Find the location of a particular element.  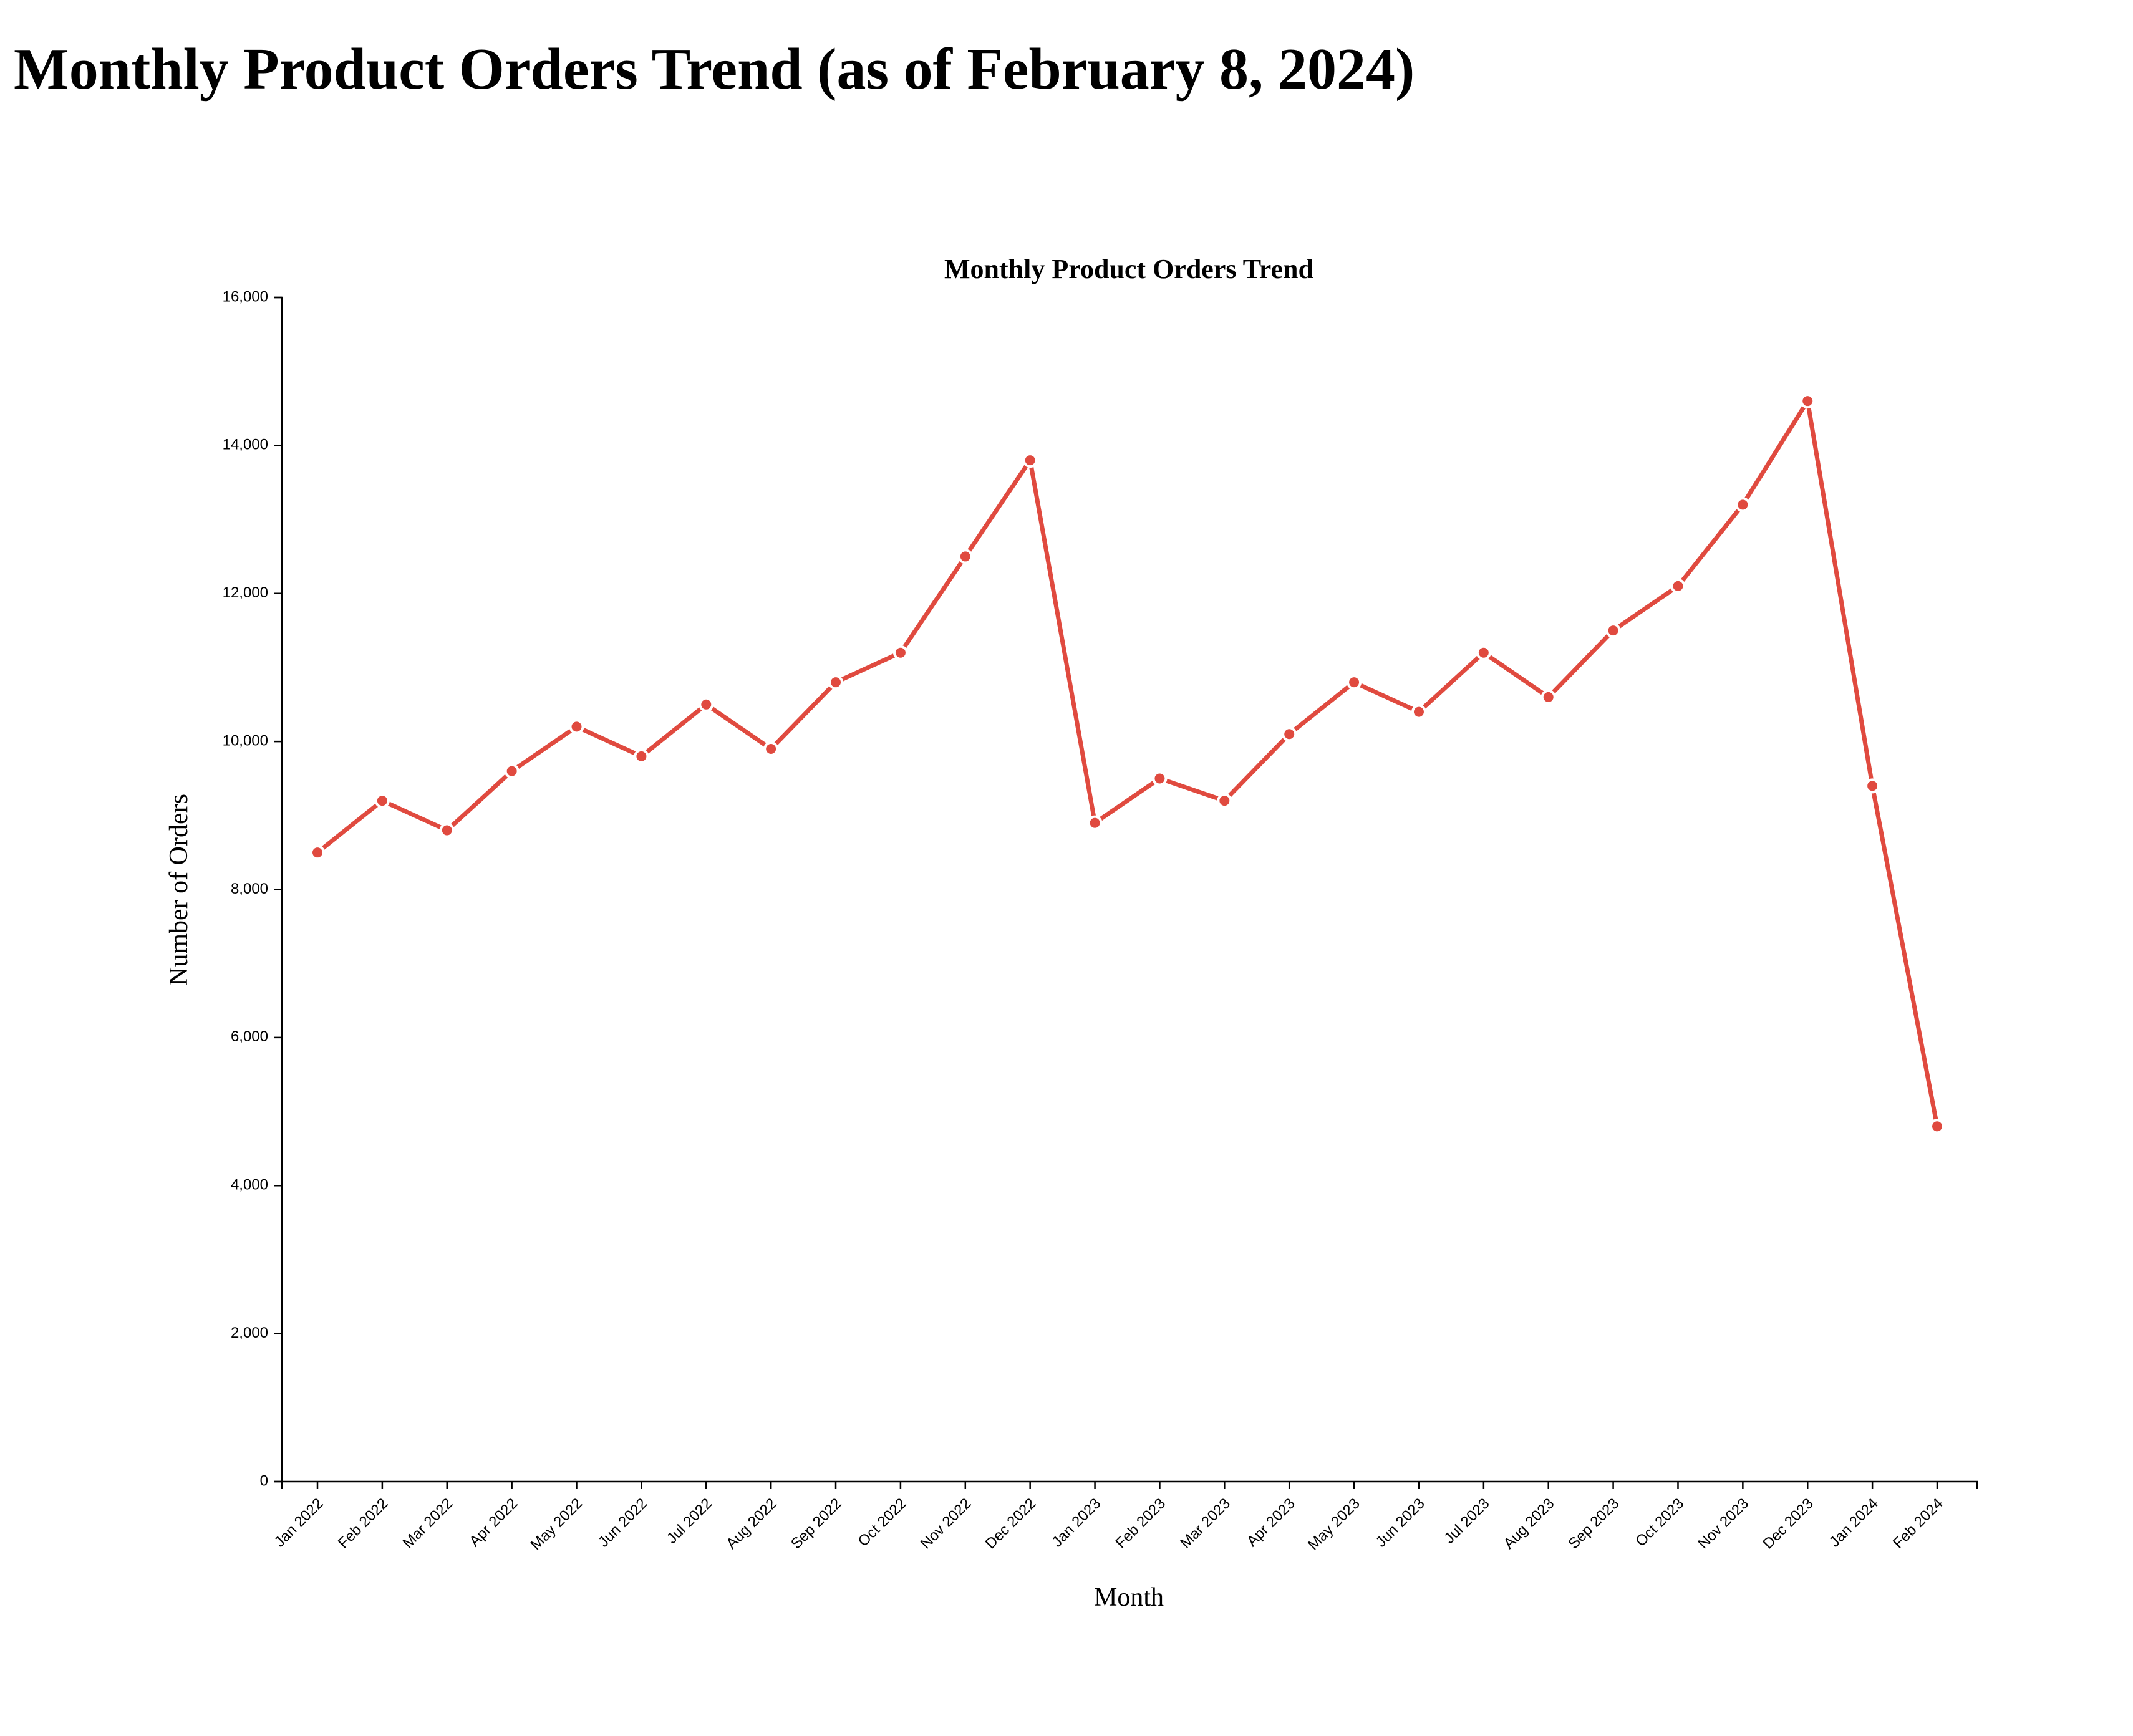

x-tick-label: Jul 2023 is located at coordinates (1466, 1521).